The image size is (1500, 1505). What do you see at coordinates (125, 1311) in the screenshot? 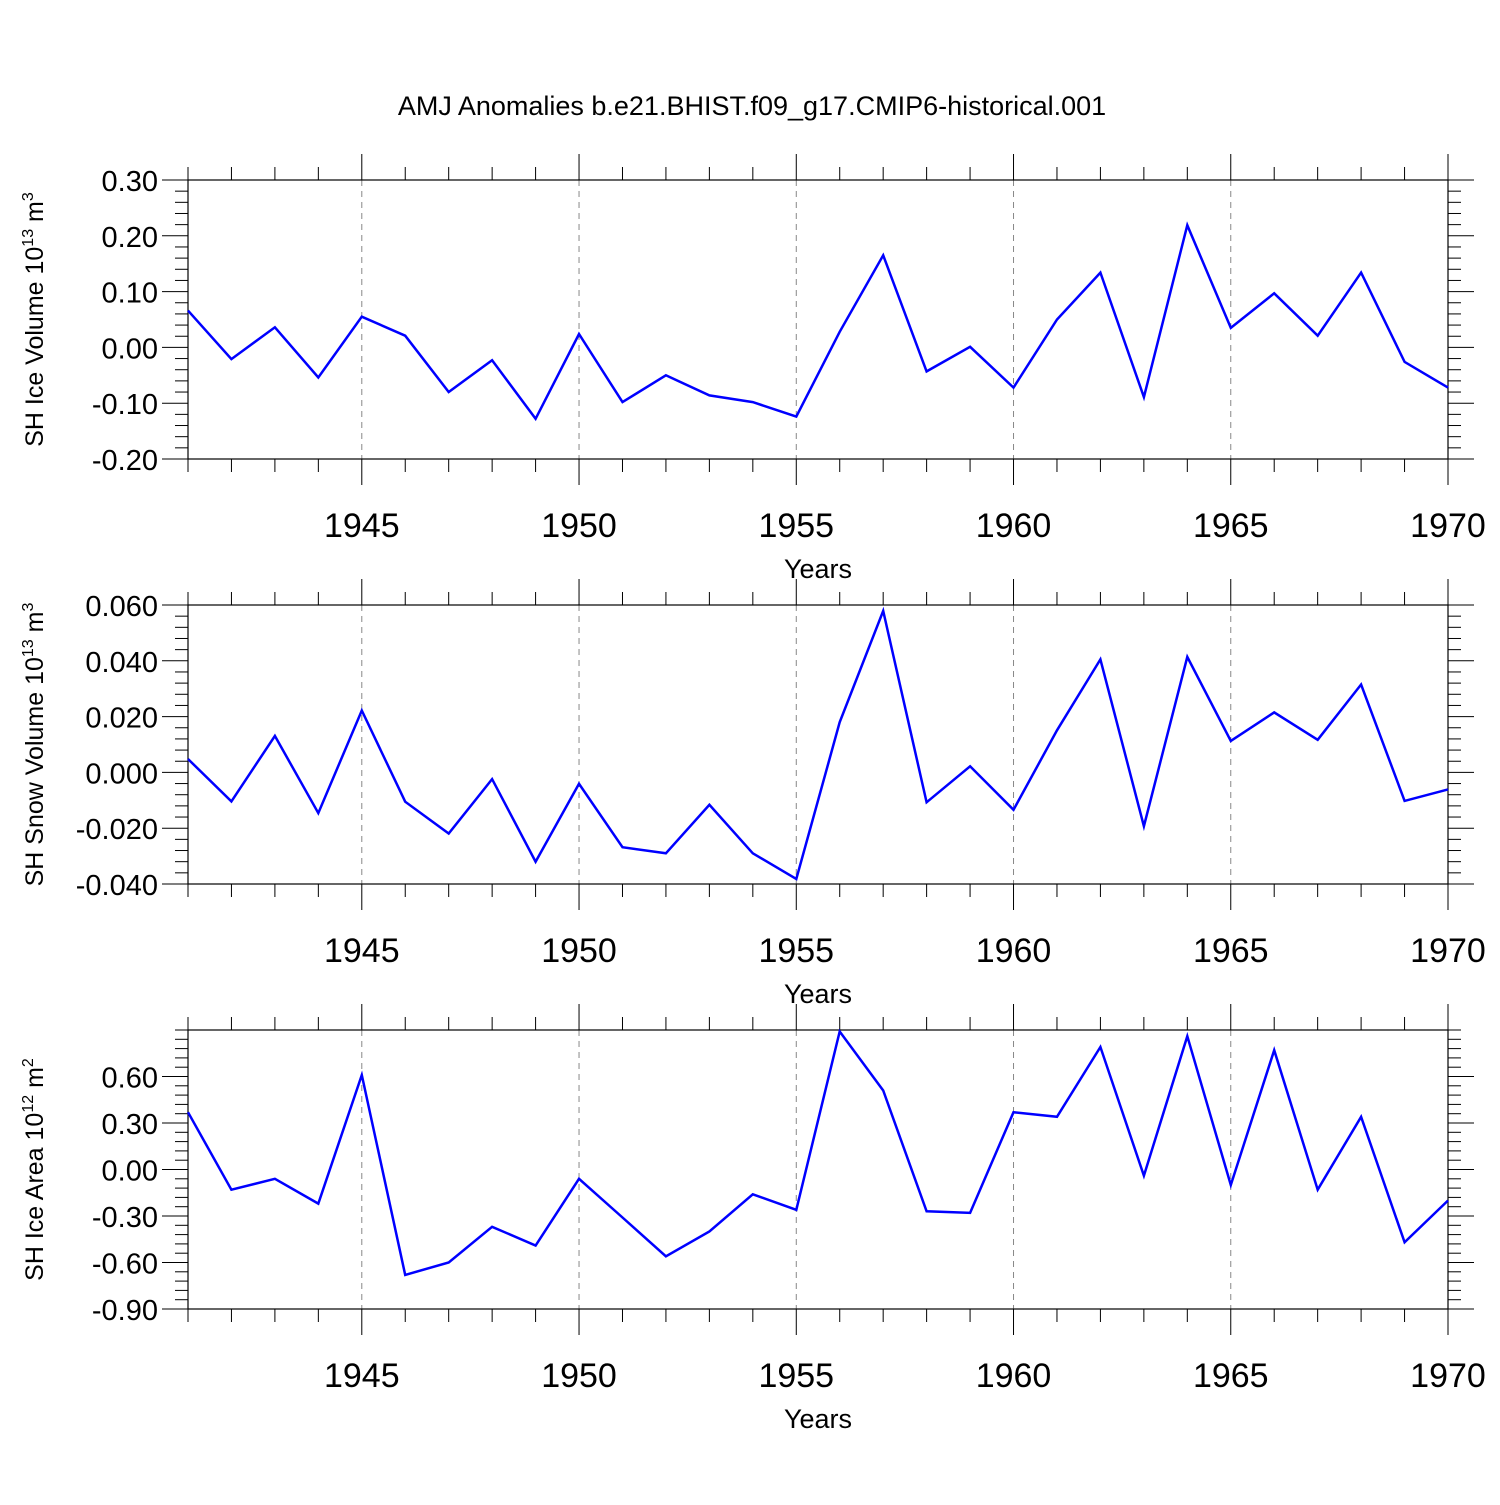
I see `y-tick-label: -0.90` at bounding box center [125, 1311].